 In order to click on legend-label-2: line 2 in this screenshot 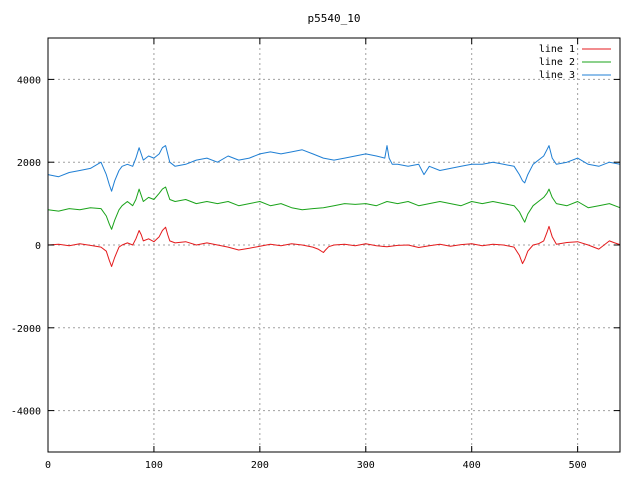, I will do `click(557, 62)`.